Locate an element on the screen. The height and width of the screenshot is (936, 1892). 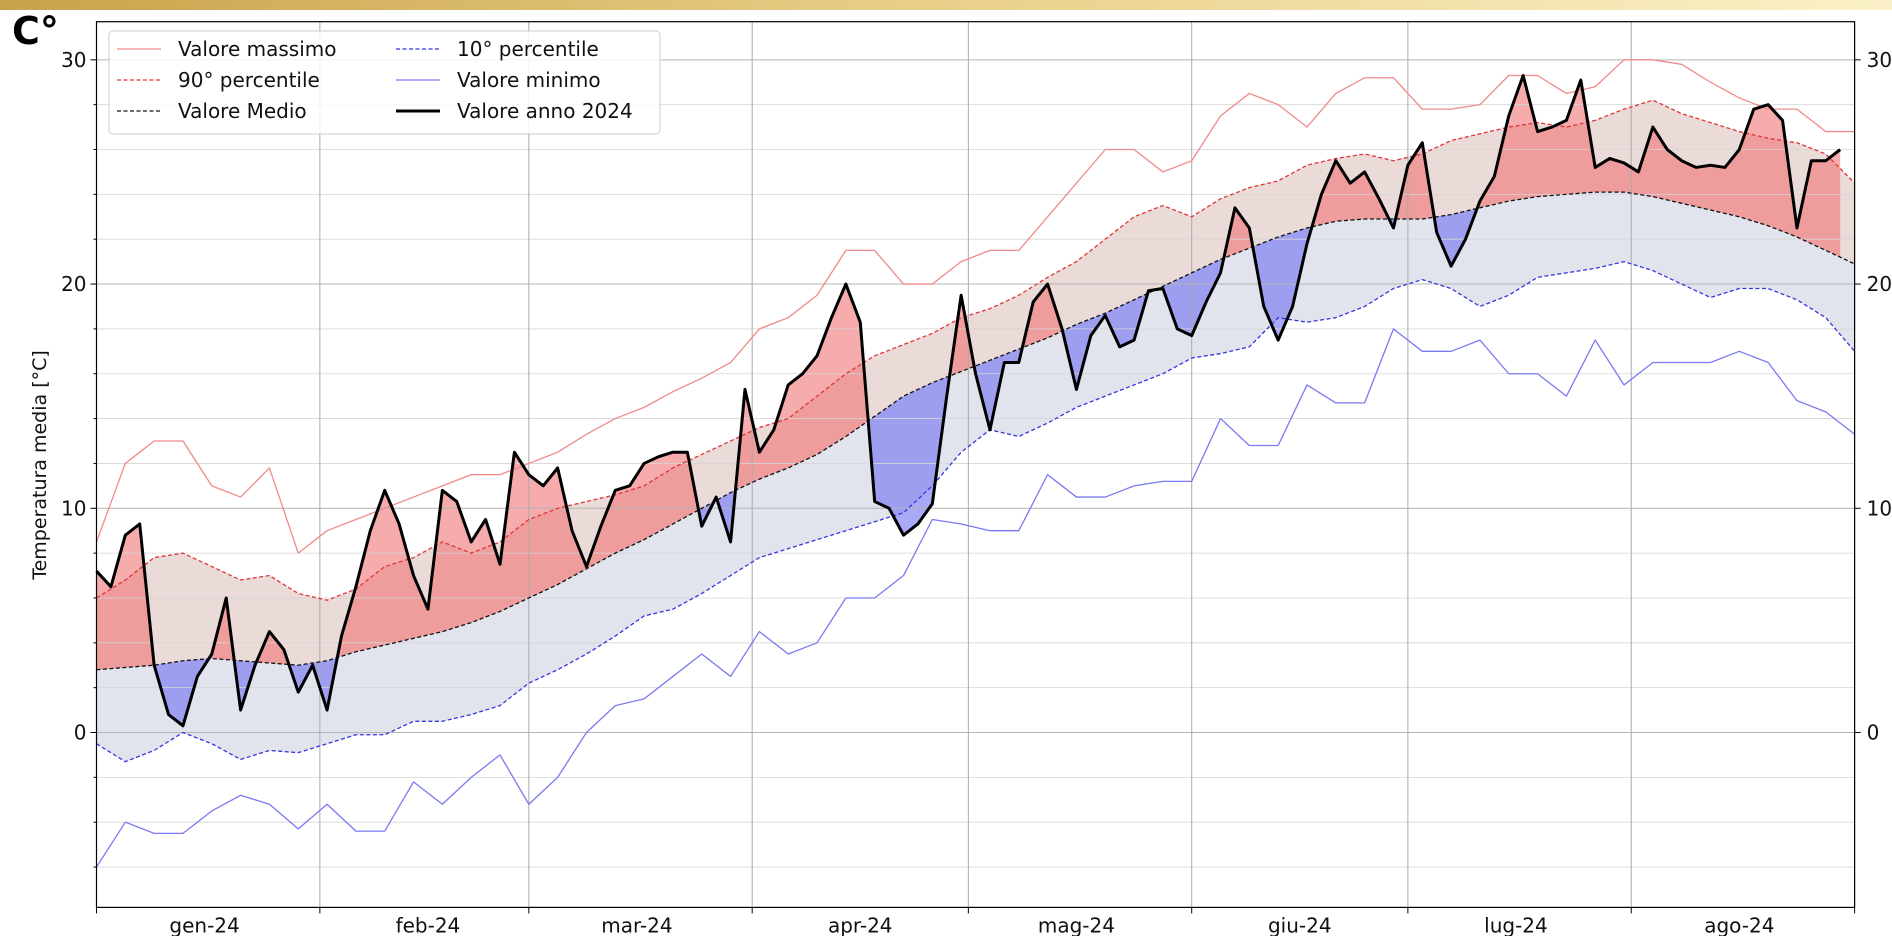
x-tick-label: ago-24 is located at coordinates (1739, 924).